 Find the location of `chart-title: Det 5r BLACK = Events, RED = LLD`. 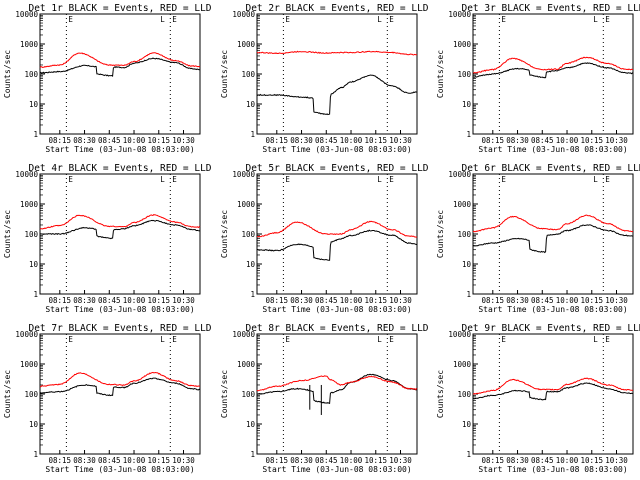

chart-title: Det 5r BLACK = Events, RED = LLD is located at coordinates (336, 168).